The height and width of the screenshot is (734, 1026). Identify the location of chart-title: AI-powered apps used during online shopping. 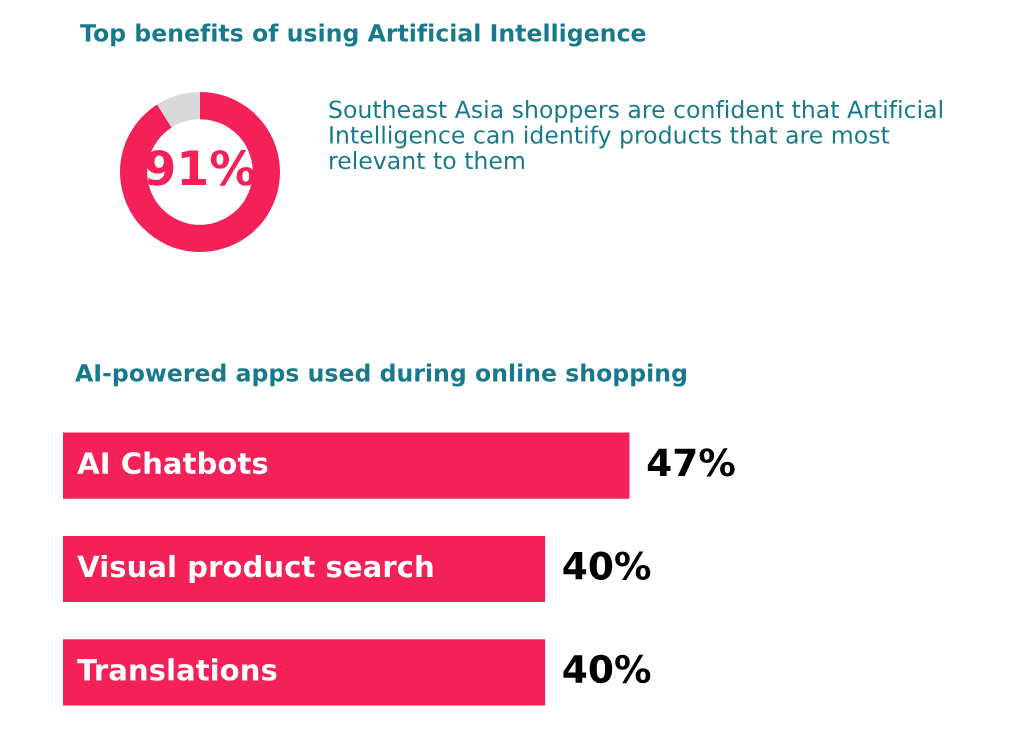
(380, 375).